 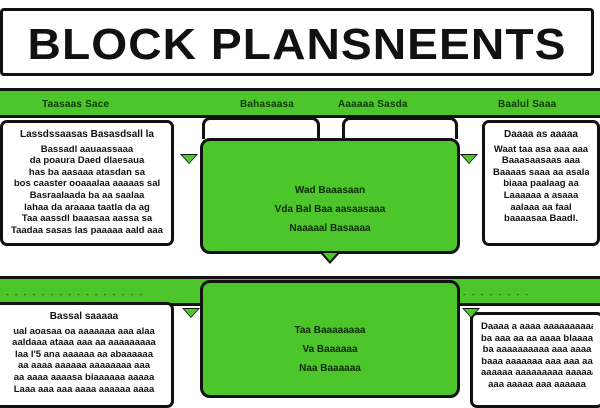 What do you see at coordinates (87, 219) in the screenshot?
I see `card-line: Taa aassdl baaasaa aassa sa` at bounding box center [87, 219].